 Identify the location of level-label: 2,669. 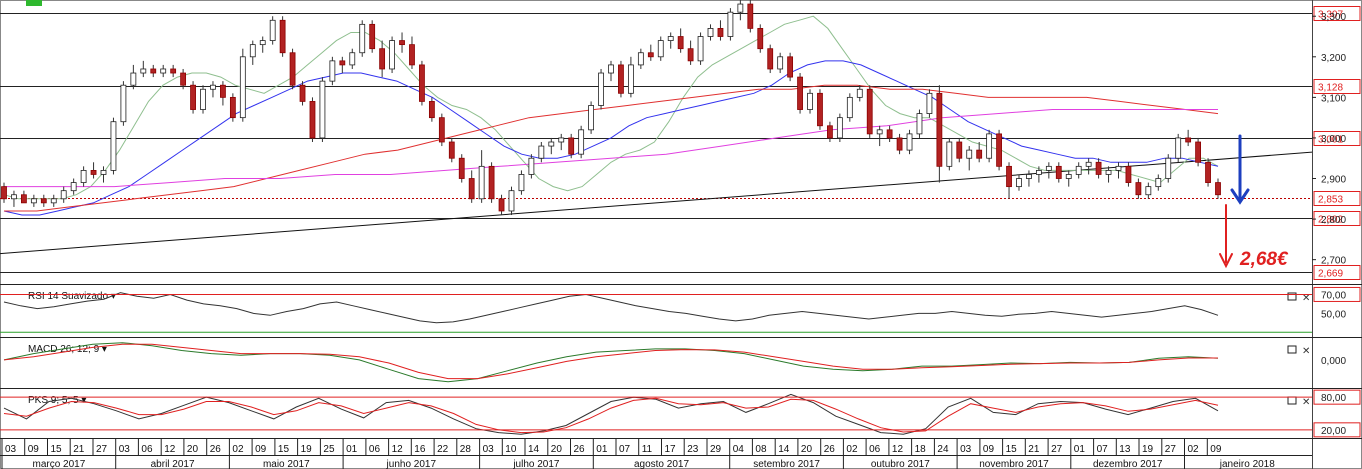
(1330, 274).